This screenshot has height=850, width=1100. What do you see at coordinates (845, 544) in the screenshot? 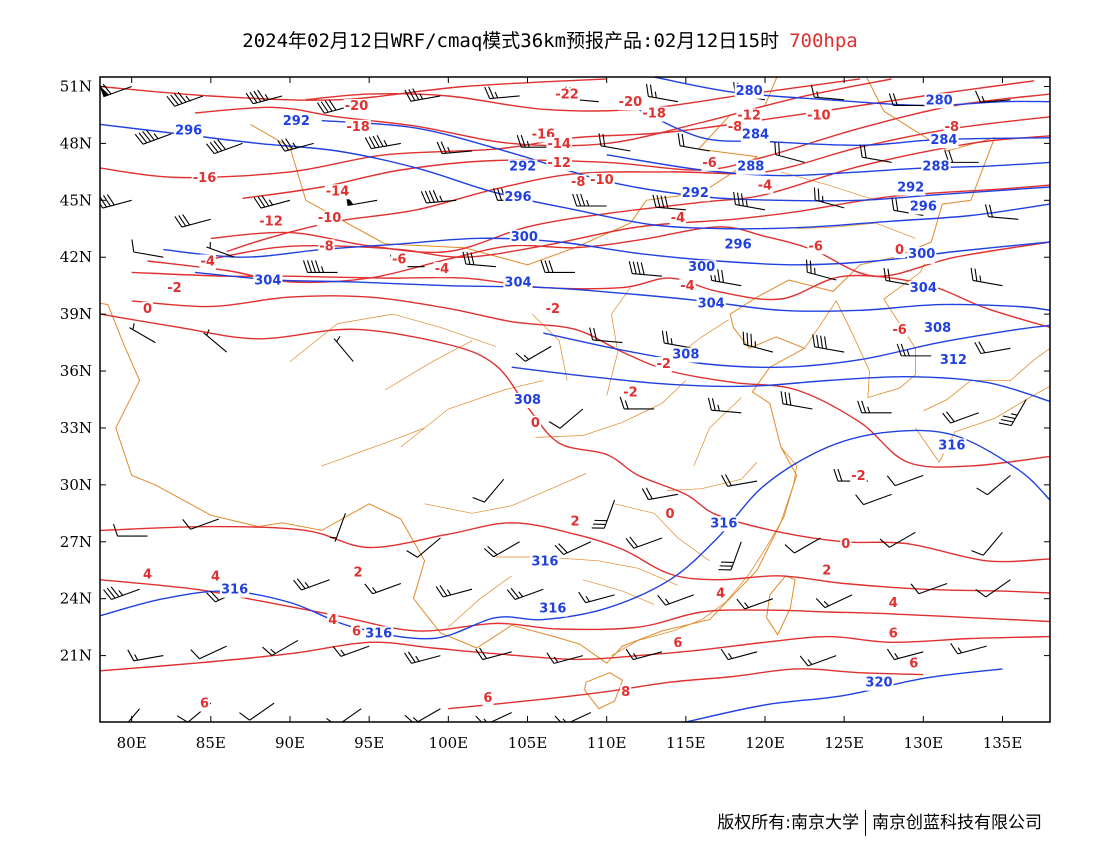
I see `isotherm-label: 0` at bounding box center [845, 544].